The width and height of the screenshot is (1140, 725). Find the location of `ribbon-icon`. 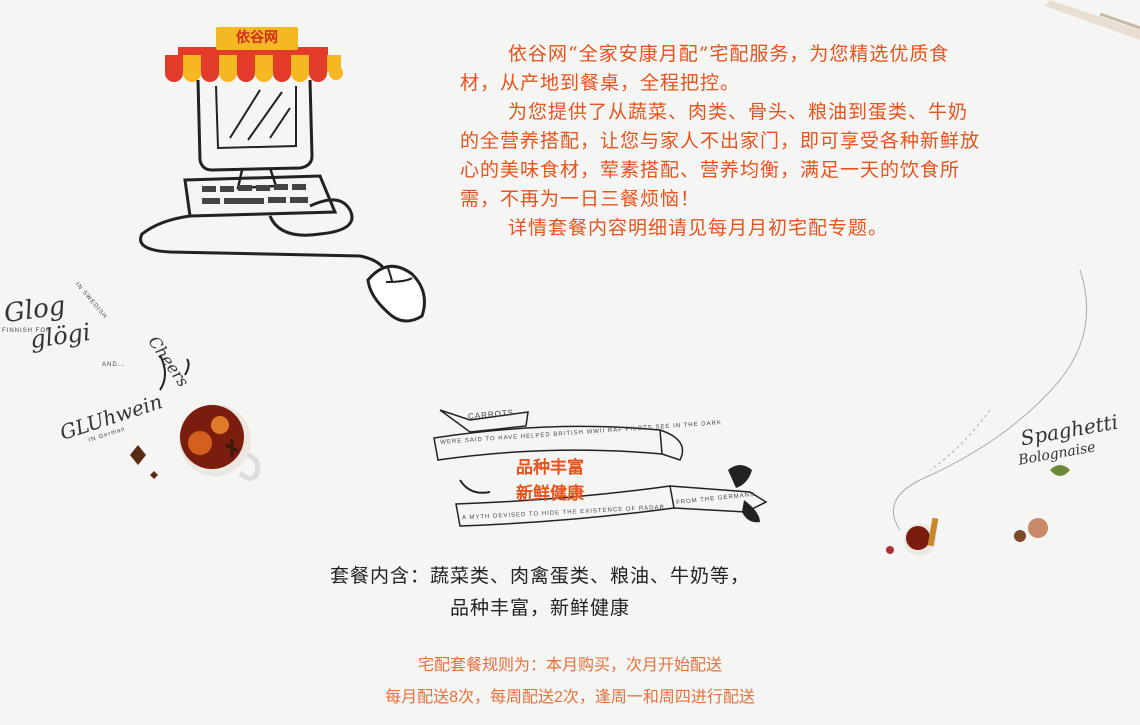

ribbon-icon is located at coordinates (600, 468).